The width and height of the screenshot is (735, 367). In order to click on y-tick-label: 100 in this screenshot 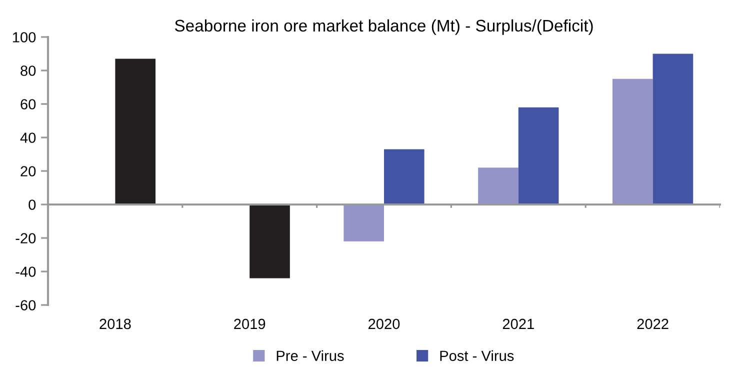, I will do `click(24, 37)`.